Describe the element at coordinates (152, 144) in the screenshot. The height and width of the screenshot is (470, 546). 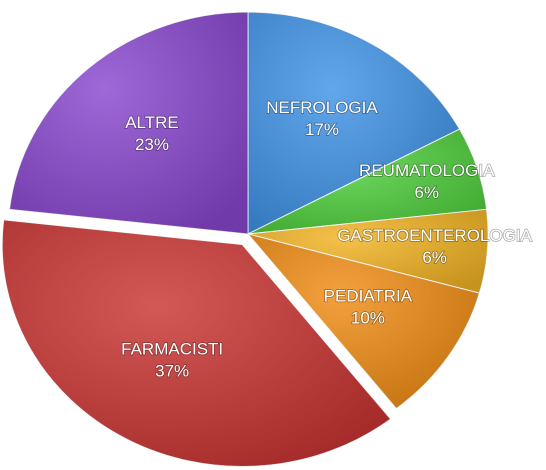
I see `slice-value: 23%` at that location.